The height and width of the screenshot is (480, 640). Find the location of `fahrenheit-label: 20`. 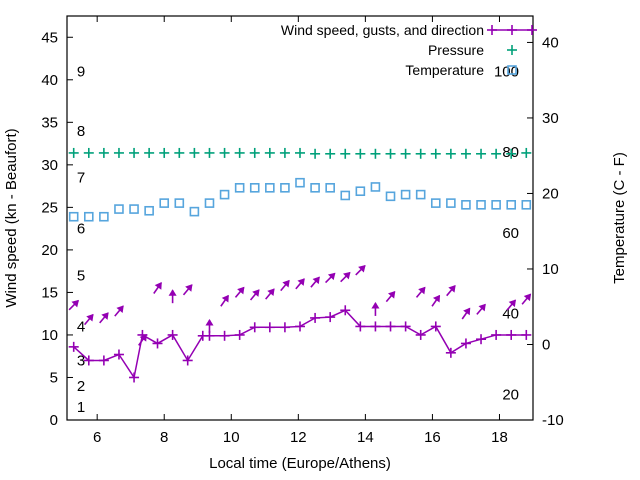

fahrenheit-label: 20 is located at coordinates (510, 394).